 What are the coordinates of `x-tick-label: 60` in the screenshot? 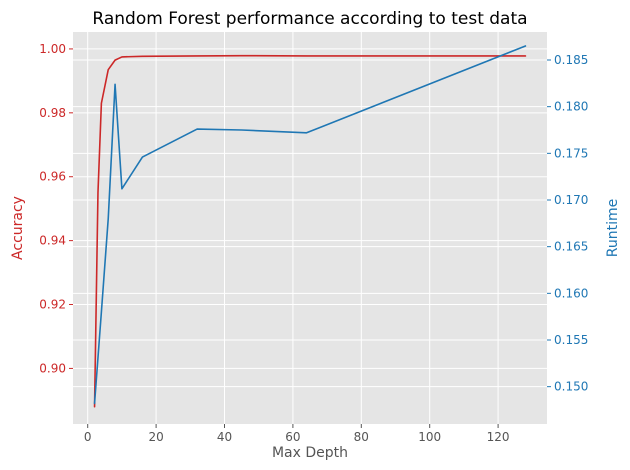 It's located at (292, 437).